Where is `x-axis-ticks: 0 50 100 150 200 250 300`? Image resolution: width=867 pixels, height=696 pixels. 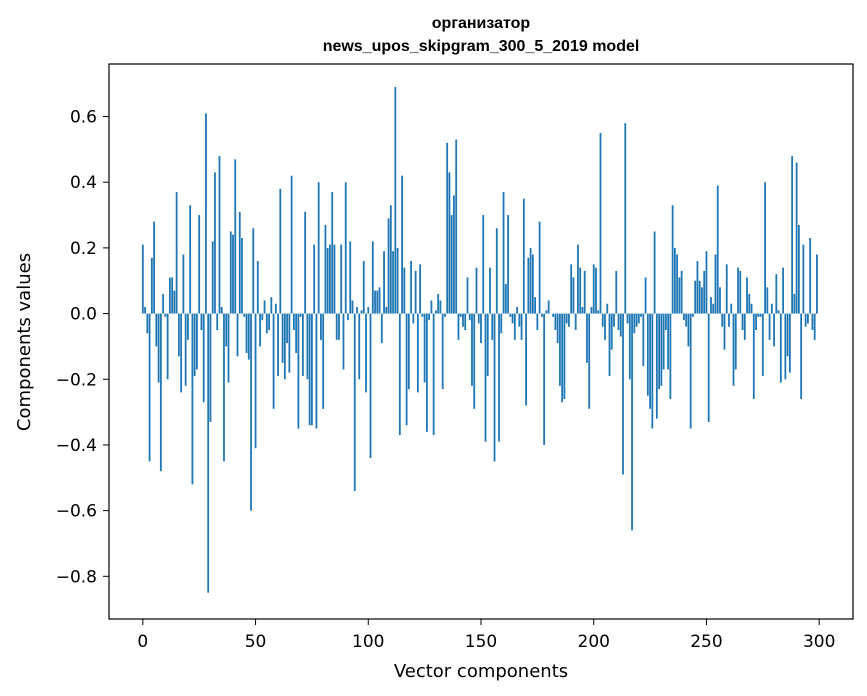 x-axis-ticks: 0 50 100 150 200 250 300 is located at coordinates (486, 635).